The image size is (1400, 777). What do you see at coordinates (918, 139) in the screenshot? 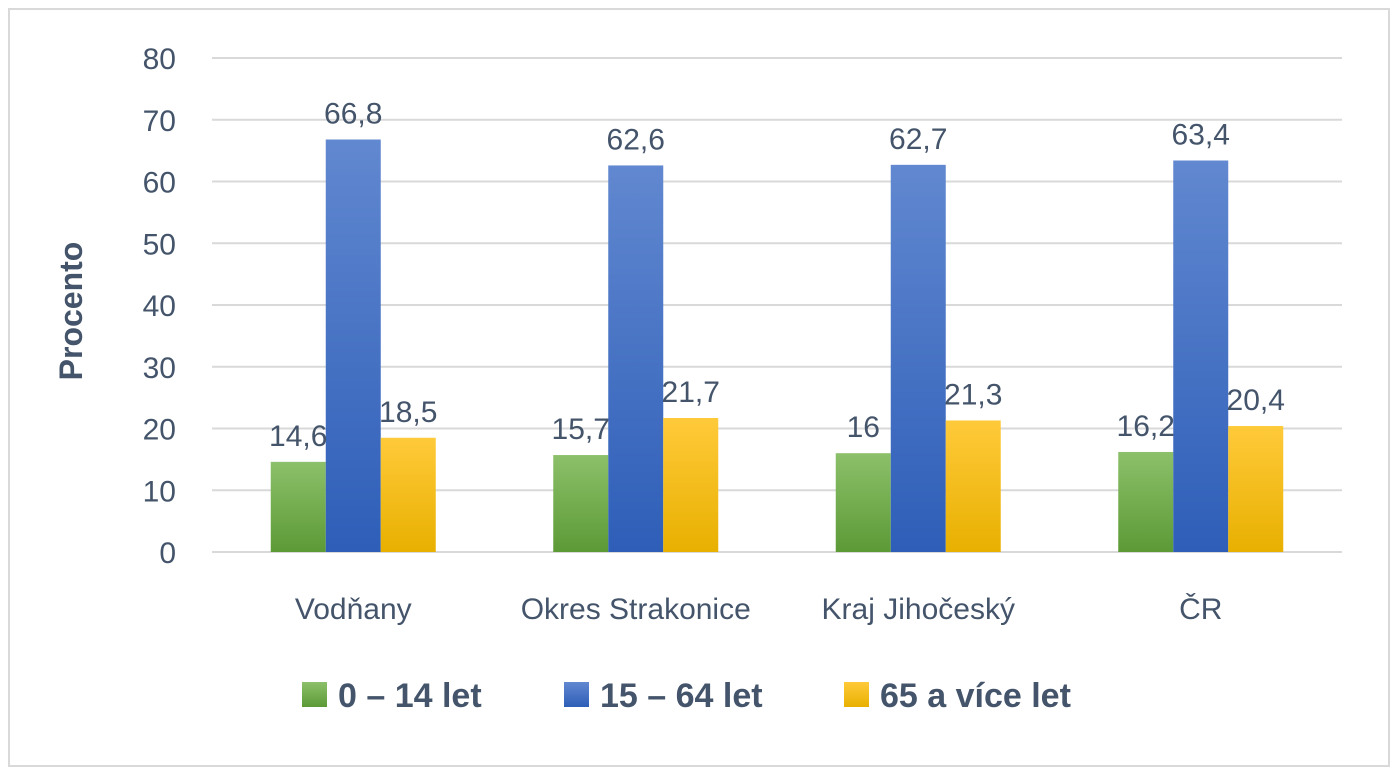
I see `data-label: 62,7` at bounding box center [918, 139].